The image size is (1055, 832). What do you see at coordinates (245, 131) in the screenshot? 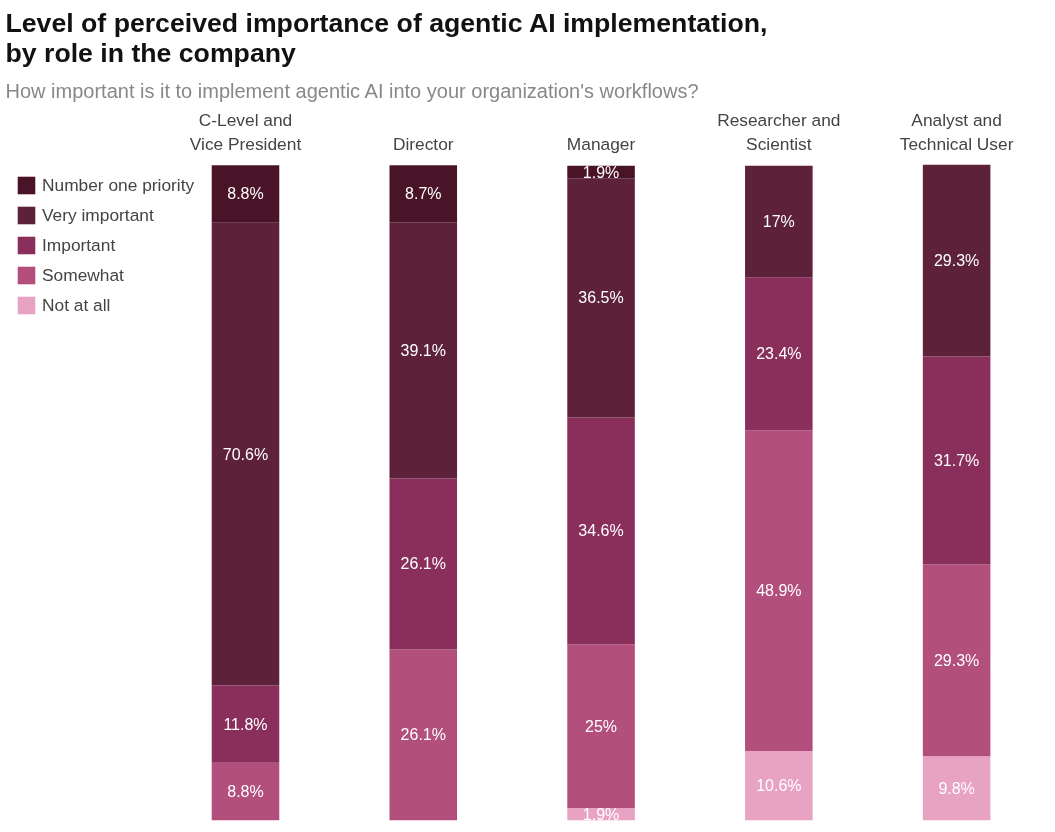
I see `x-tick-label: C-Level and Vice President` at bounding box center [245, 131].